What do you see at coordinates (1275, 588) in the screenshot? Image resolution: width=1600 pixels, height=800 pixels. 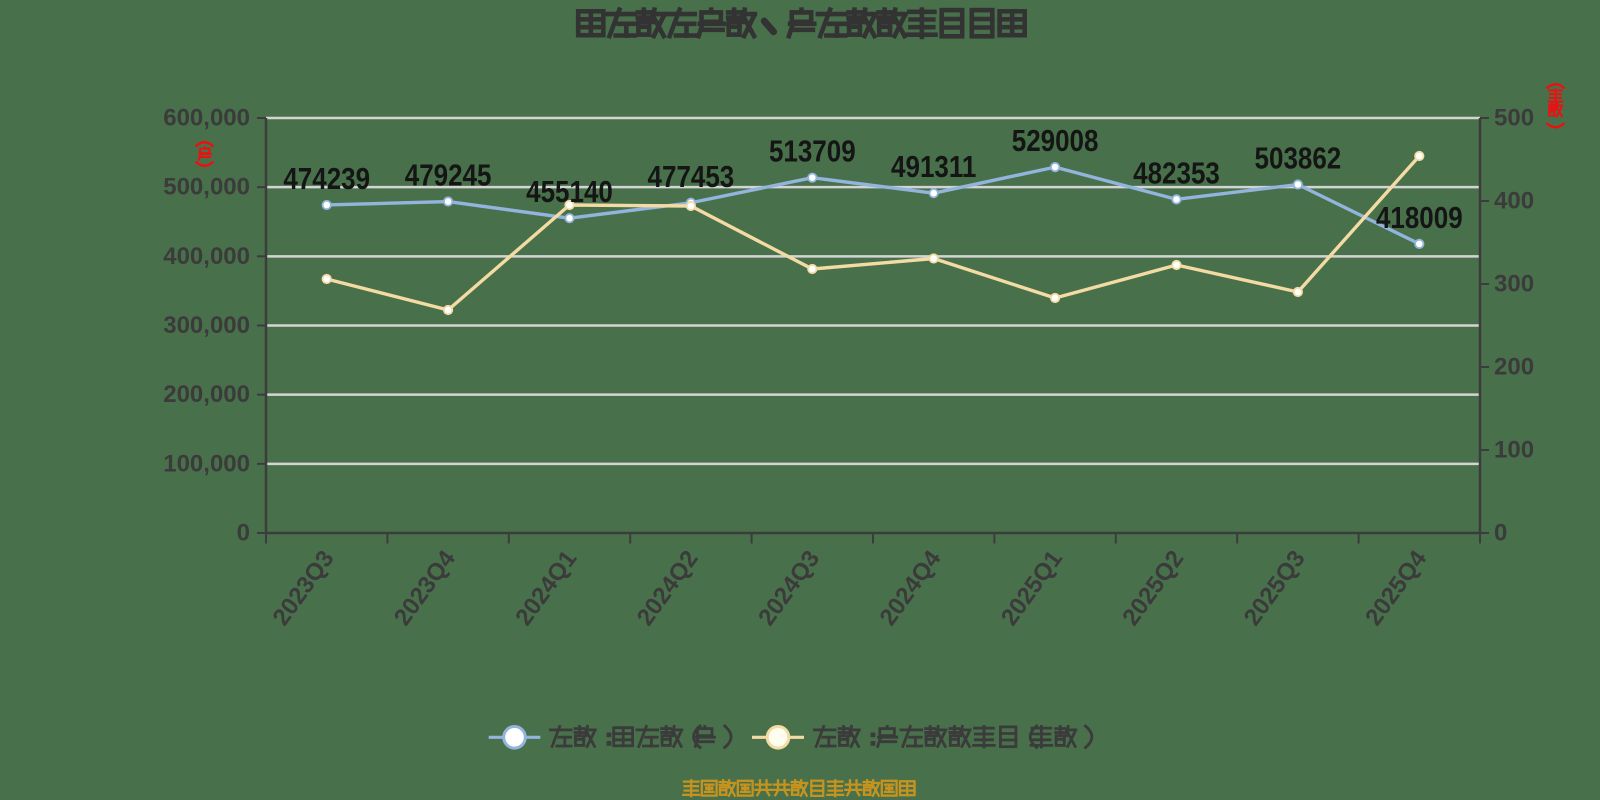 I see `svg-text: 2025Q3` at bounding box center [1275, 588].